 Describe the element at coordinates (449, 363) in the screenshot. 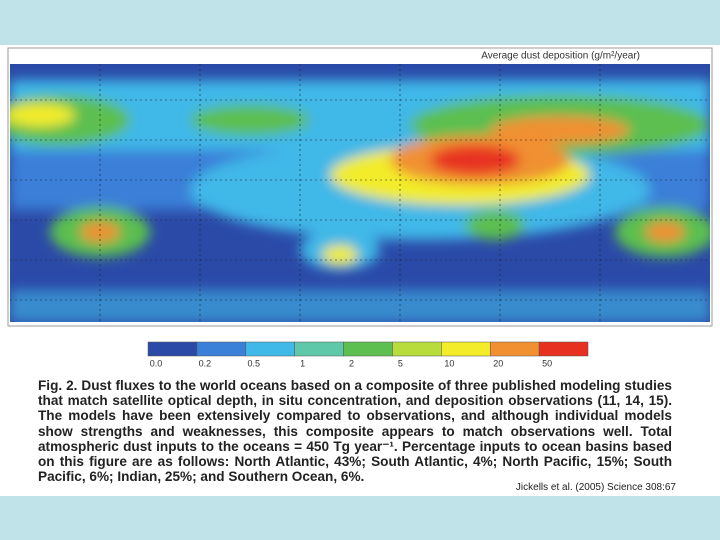

I see `colorbar-label: 10` at that location.